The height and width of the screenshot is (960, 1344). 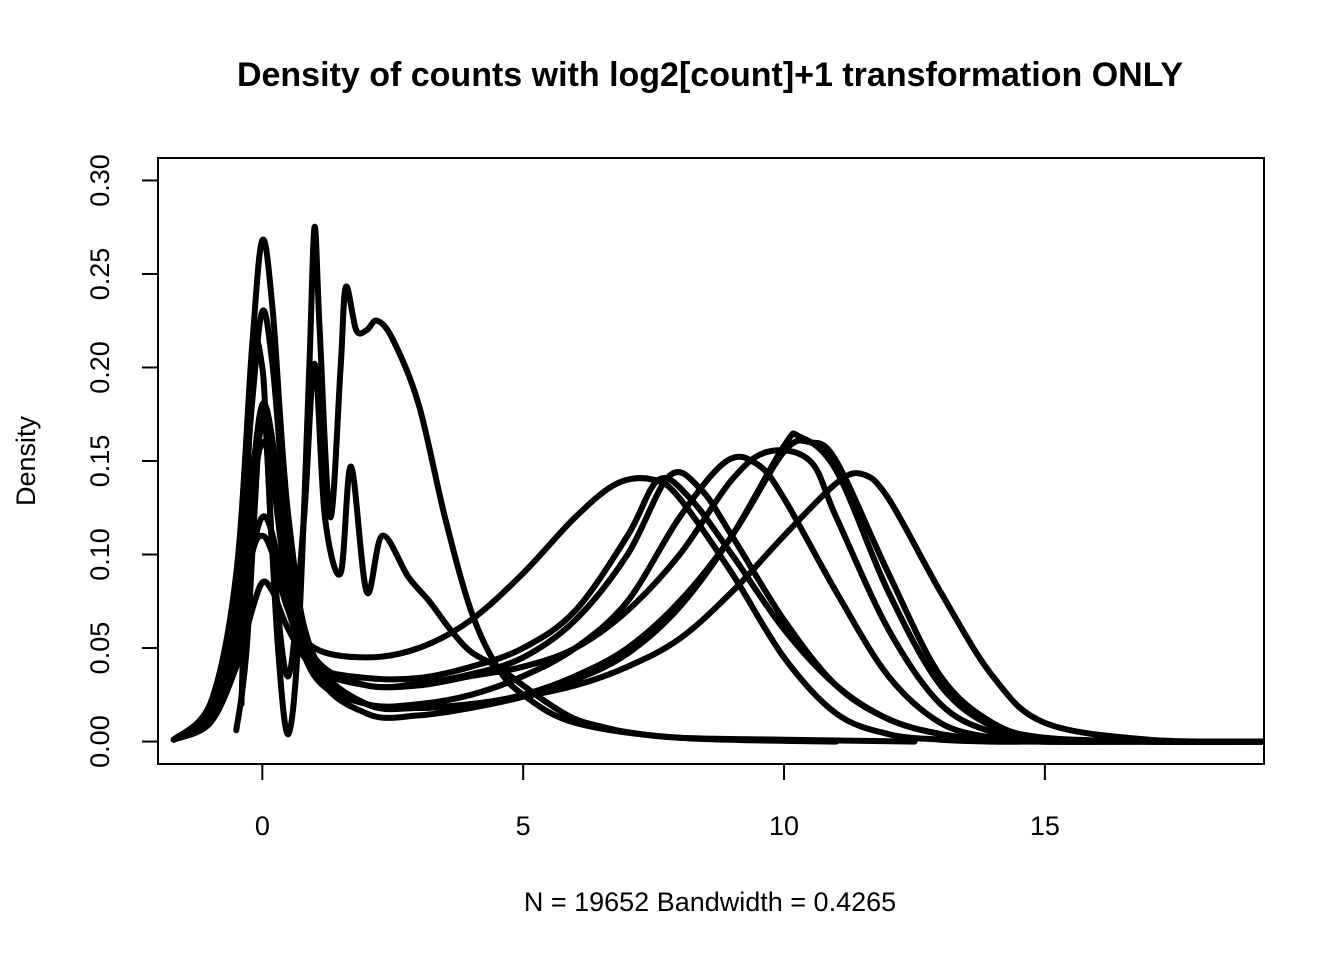 What do you see at coordinates (100, 554) in the screenshot?
I see `y-tick-label: 0.10` at bounding box center [100, 554].